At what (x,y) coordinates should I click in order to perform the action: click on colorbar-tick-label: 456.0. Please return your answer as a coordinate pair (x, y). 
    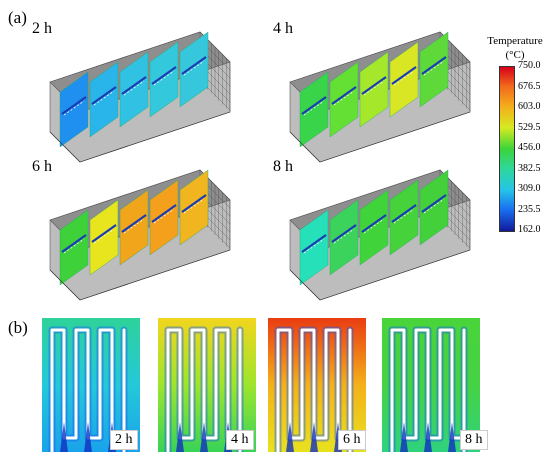
    Looking at the image, I should click on (529, 147).